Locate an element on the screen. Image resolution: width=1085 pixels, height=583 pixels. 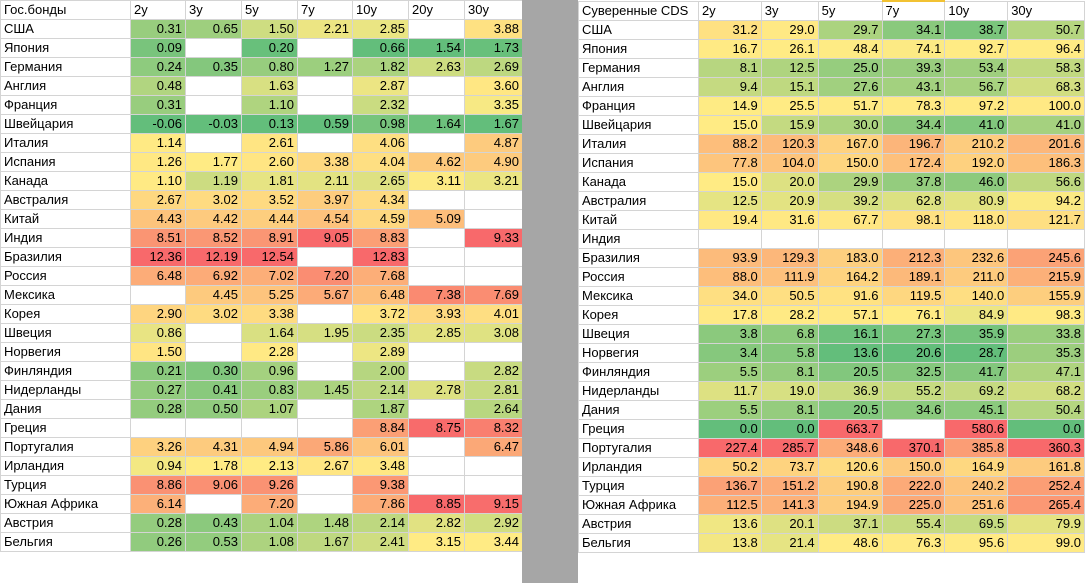
value-cell: 56.6 is located at coordinates (1046, 182).